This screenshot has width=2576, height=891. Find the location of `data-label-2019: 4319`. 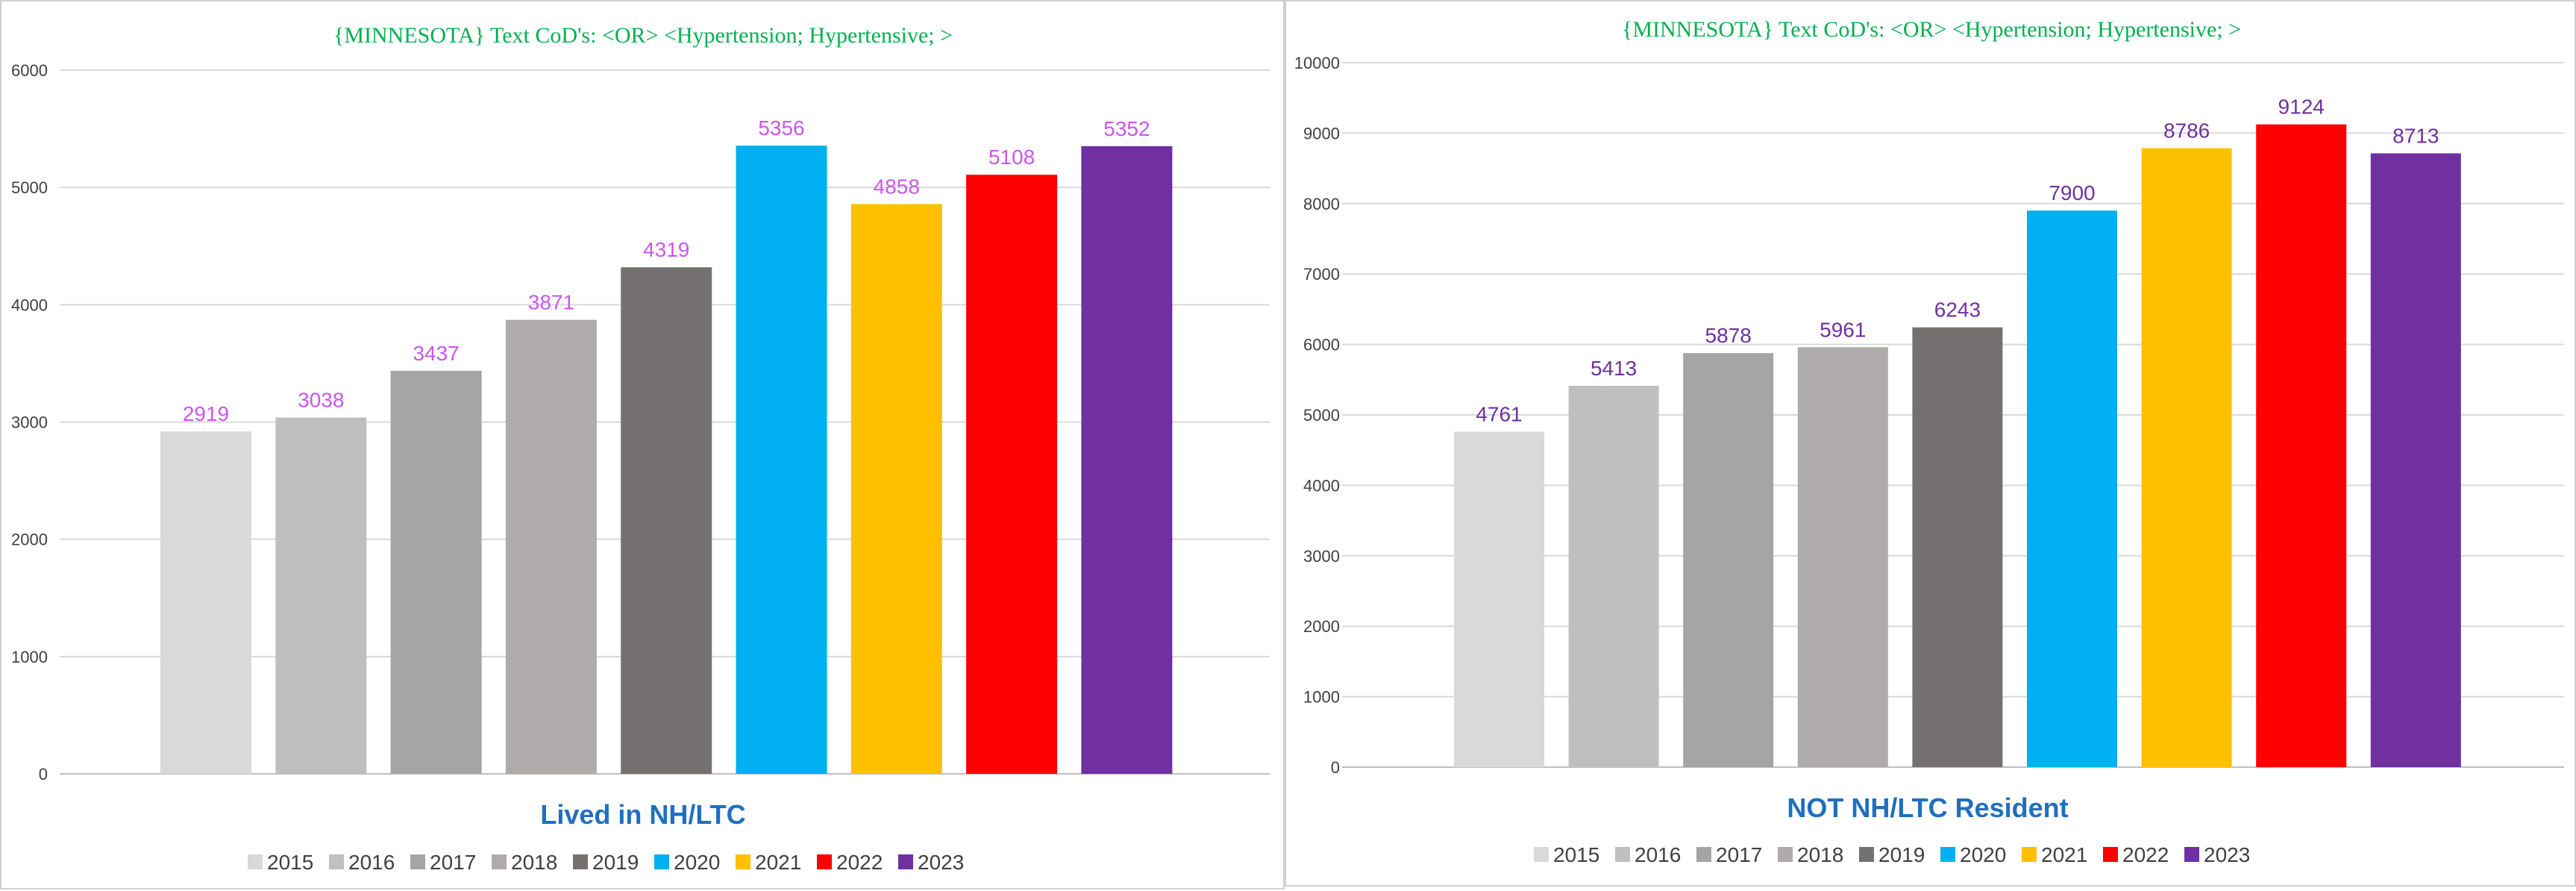

data-label-2019: 4319 is located at coordinates (666, 249).